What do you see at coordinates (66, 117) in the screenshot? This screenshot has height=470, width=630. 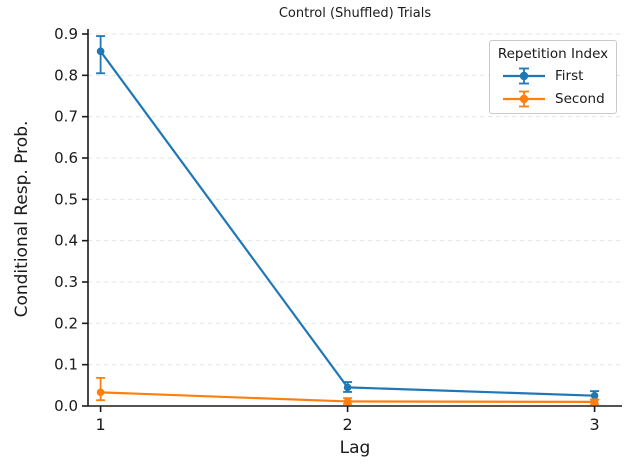 I see `y-tick-label: 0.7` at bounding box center [66, 117].